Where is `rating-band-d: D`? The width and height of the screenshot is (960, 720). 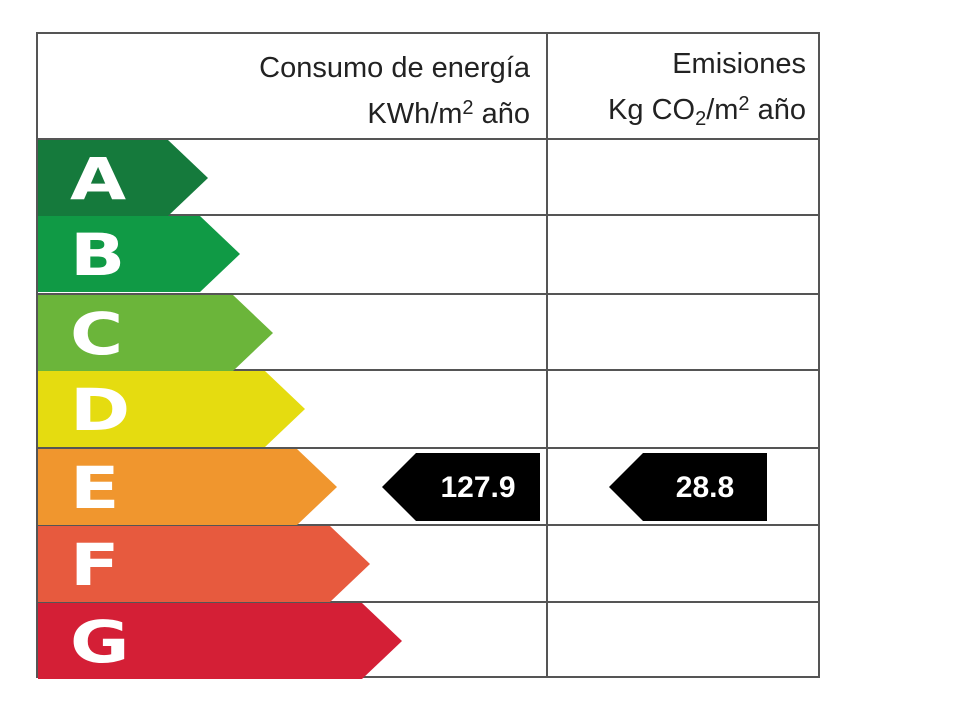 rating-band-d: D is located at coordinates (171, 409).